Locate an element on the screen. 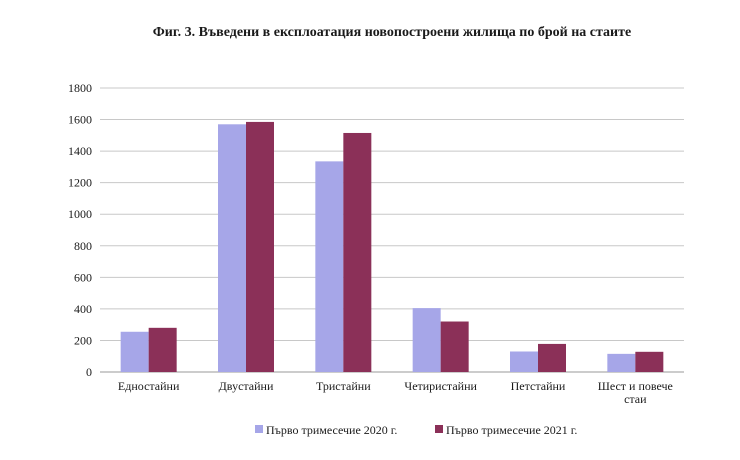 The image size is (740, 460). y-tick-label: 1200 is located at coordinates (80, 183).